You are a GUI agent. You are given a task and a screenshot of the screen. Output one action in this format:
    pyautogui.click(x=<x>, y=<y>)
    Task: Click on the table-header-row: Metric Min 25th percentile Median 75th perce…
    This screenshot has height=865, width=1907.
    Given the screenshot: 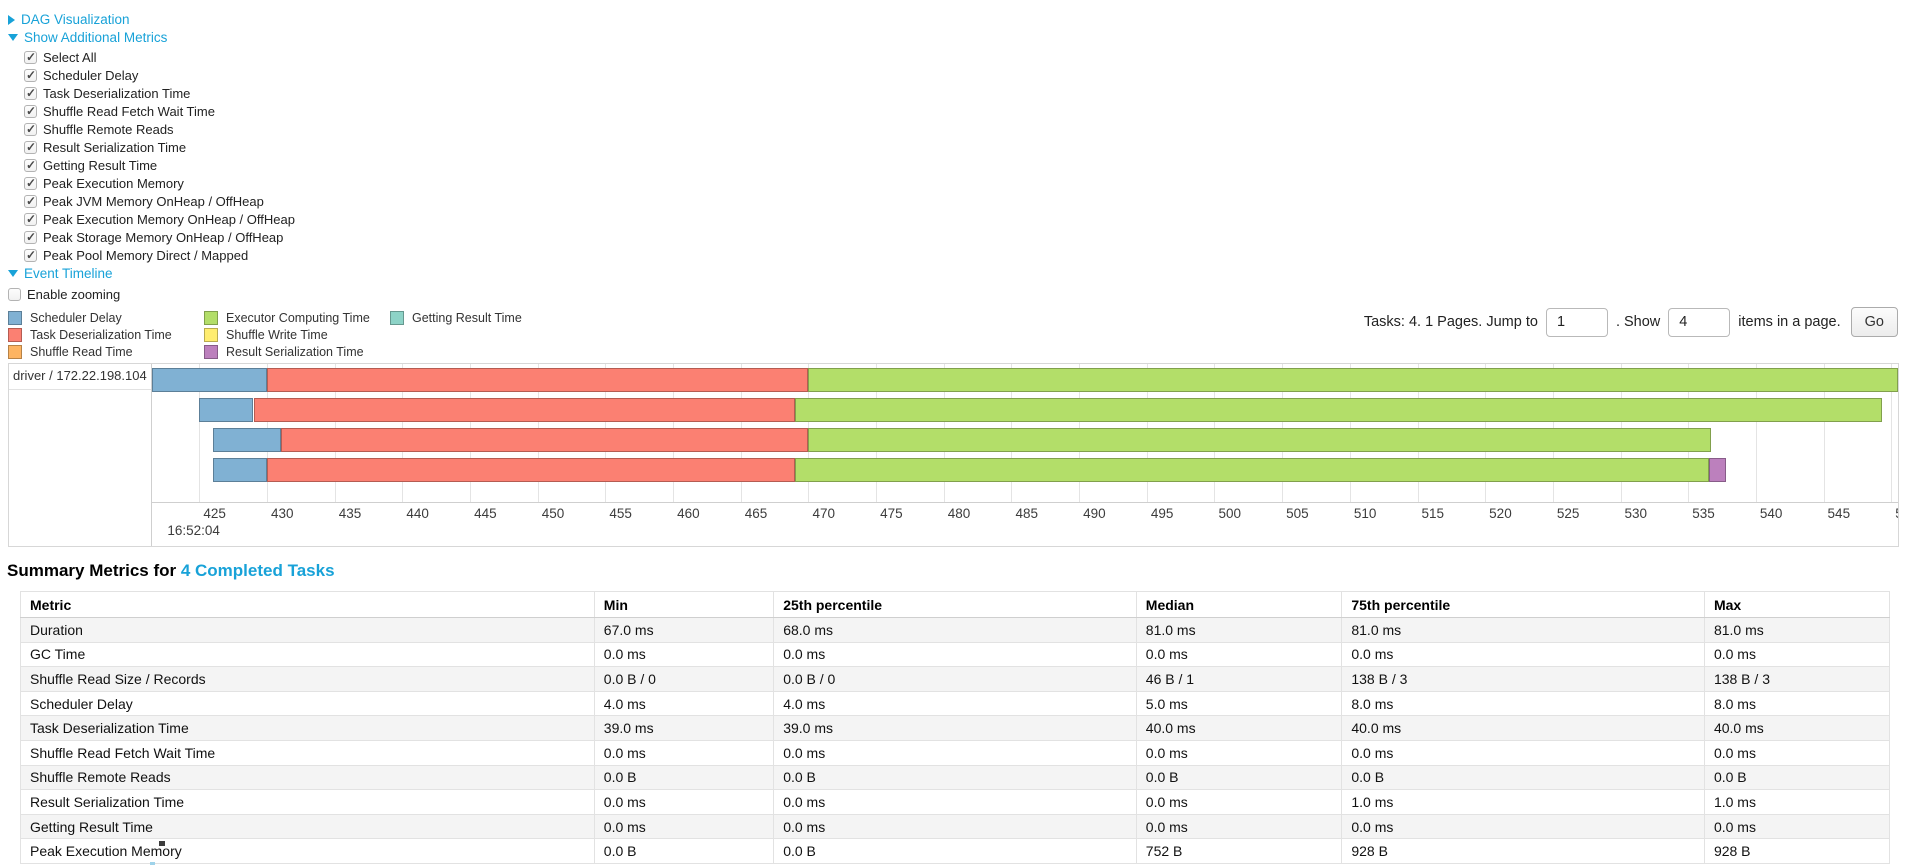 What is the action you would take?
    pyautogui.click(x=955, y=604)
    